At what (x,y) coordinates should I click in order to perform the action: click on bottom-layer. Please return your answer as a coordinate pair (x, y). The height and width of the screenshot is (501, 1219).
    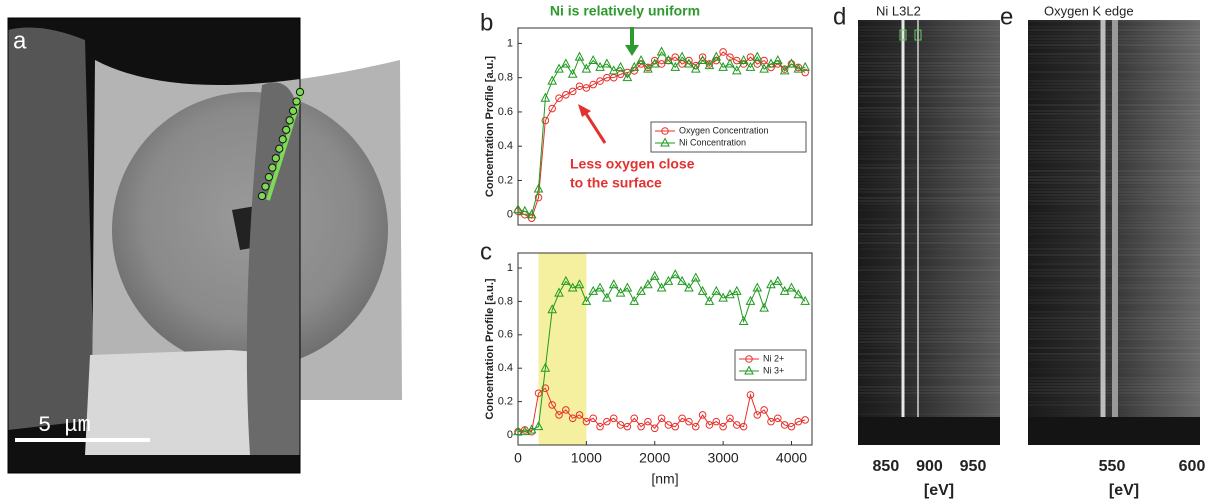
    Looking at the image, I should click on (192, 402).